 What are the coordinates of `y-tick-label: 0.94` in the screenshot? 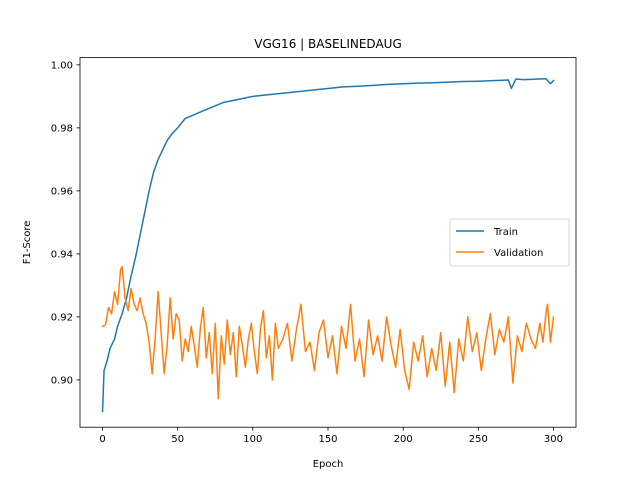 It's located at (62, 254).